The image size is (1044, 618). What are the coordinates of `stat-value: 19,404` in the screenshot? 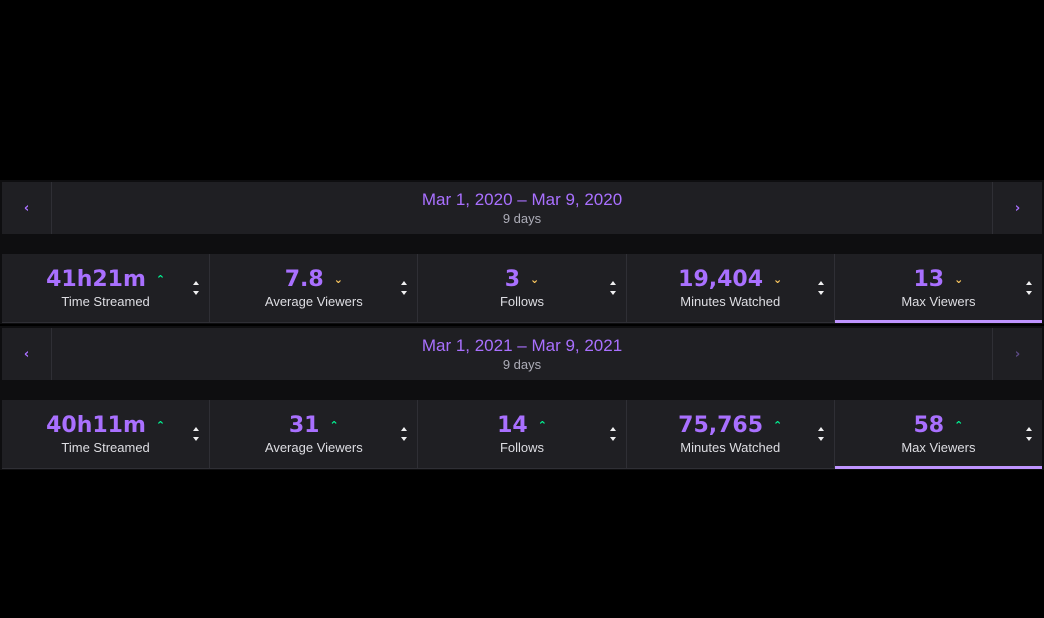 It's located at (721, 279).